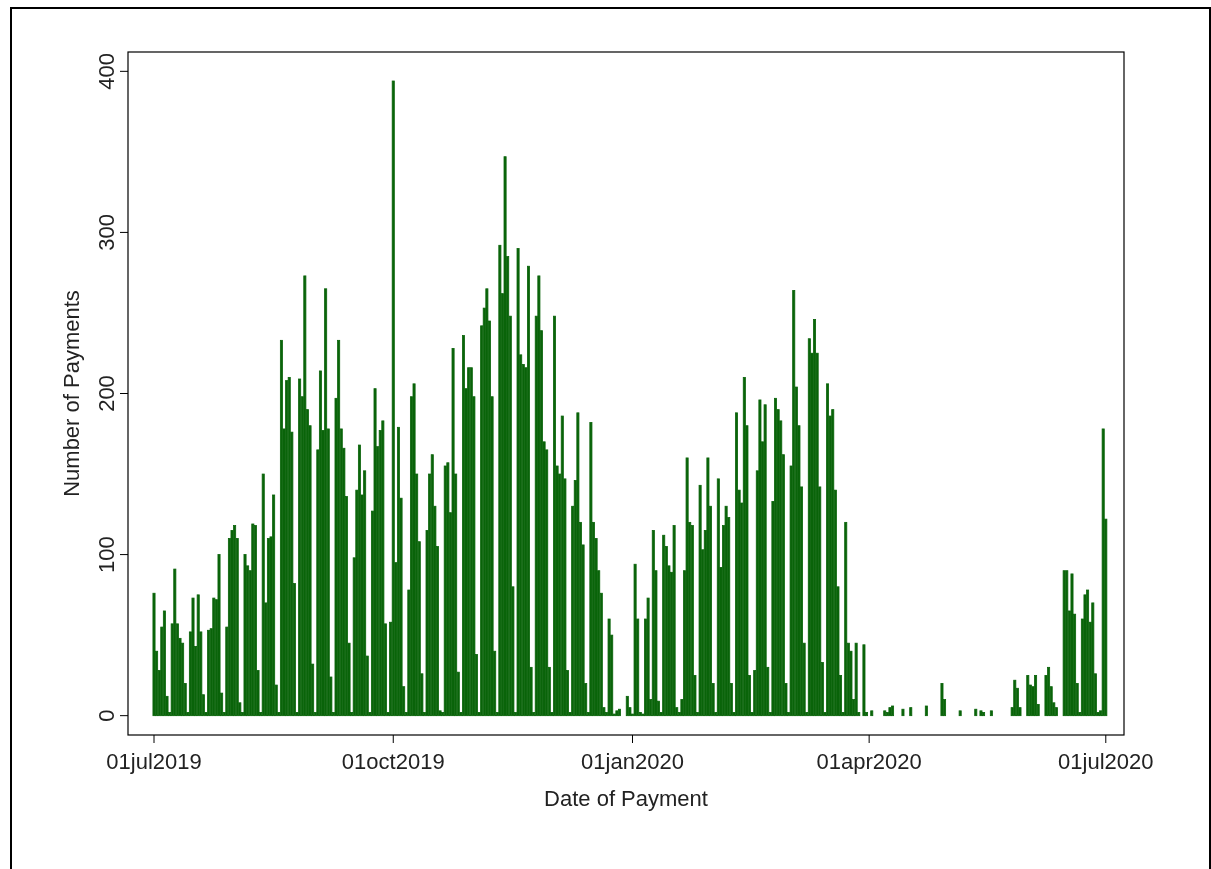 The width and height of the screenshot is (1211, 869). I want to click on x-tick-label: 01apr2020, so click(869, 761).